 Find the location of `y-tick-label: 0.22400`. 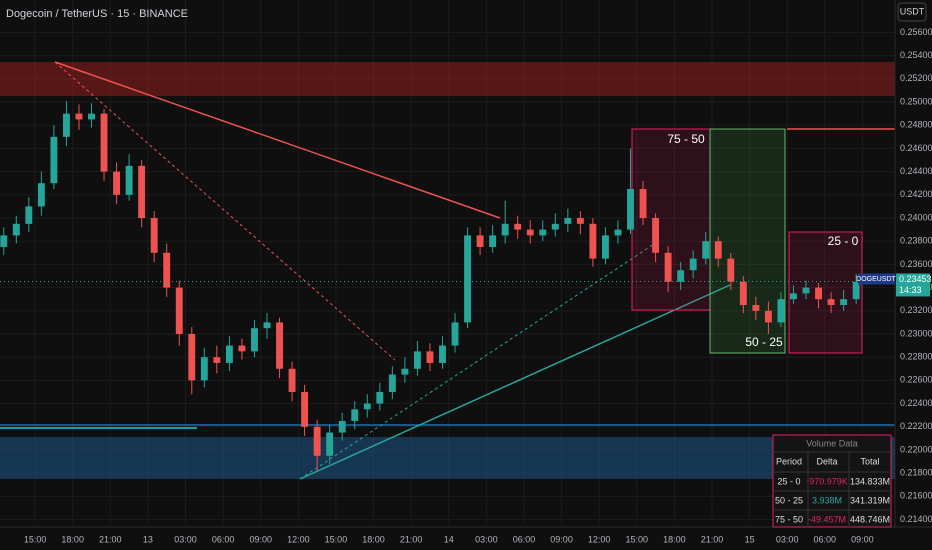

y-tick-label: 0.22400 is located at coordinates (916, 403).